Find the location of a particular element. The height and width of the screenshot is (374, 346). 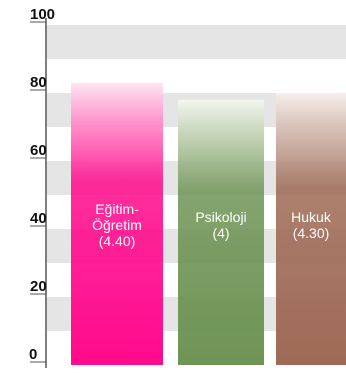

bar-label-2-0: Hukuk is located at coordinates (311, 217).